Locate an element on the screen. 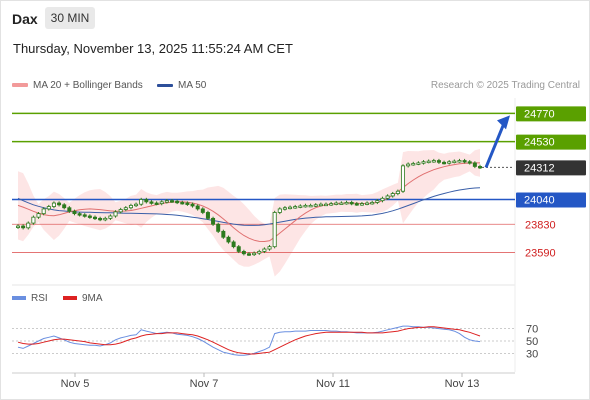 The height and width of the screenshot is (400, 590). legend-rsi-ma: 9MA is located at coordinates (83, 298).